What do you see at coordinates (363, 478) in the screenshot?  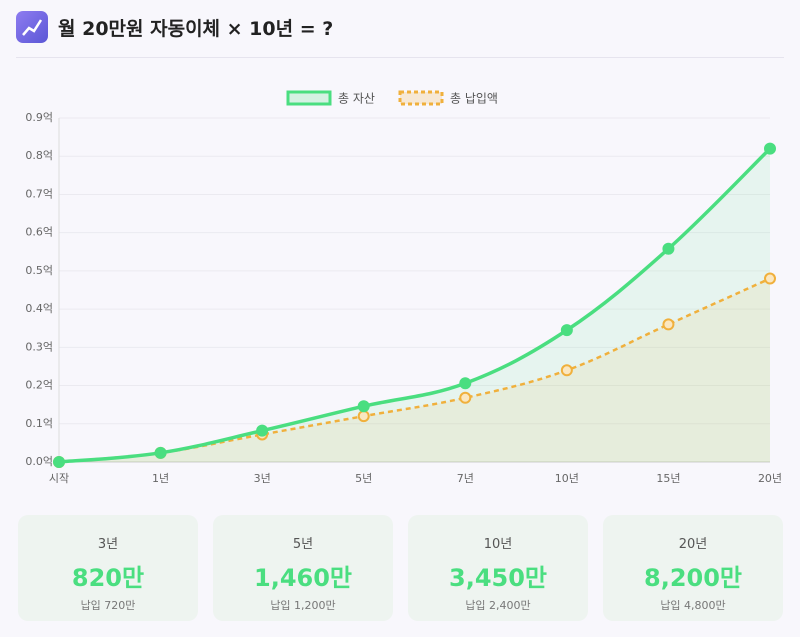 I see `x-tick-label: 5년` at bounding box center [363, 478].